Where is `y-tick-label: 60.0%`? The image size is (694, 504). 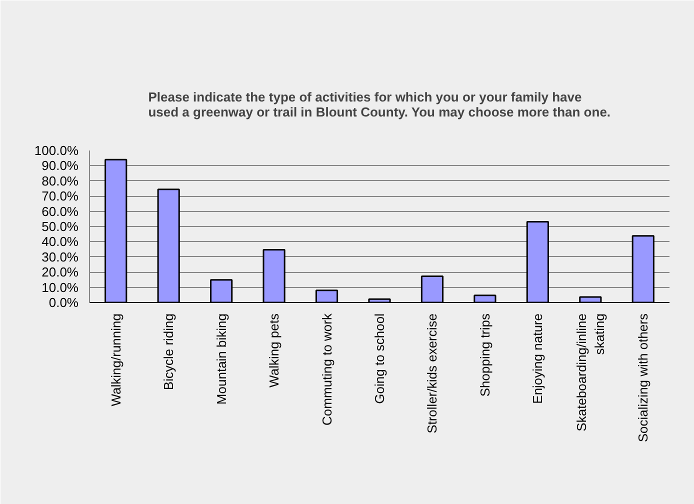 y-tick-label: 60.0% is located at coordinates (60, 211).